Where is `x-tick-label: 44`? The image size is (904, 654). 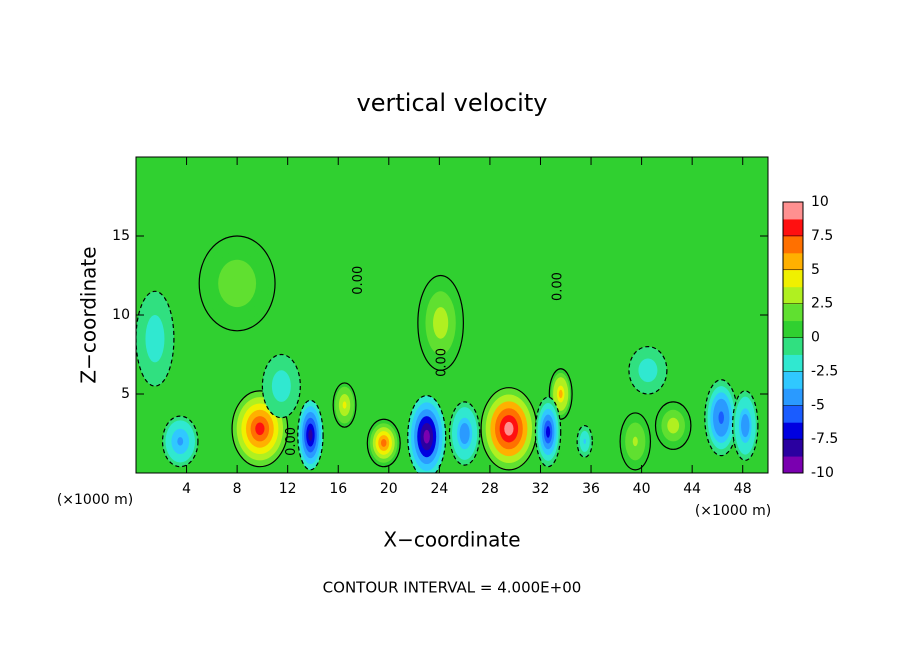
x-tick-label: 44 is located at coordinates (692, 489).